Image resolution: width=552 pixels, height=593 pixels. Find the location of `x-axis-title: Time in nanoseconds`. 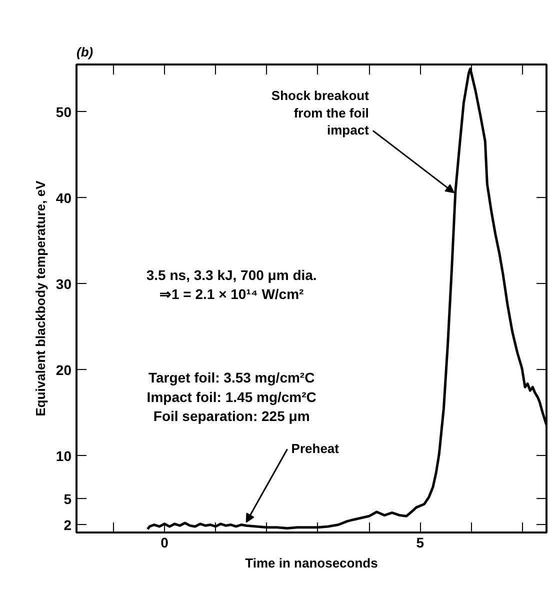

x-axis-title: Time in nanoseconds is located at coordinates (311, 563).